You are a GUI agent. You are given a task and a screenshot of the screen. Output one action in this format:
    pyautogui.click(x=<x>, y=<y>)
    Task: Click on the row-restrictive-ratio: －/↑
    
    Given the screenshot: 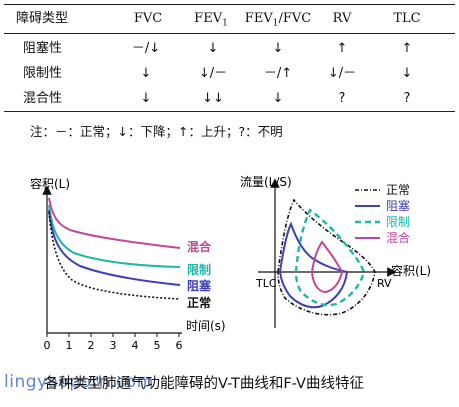 What is the action you would take?
    pyautogui.click(x=278, y=73)
    